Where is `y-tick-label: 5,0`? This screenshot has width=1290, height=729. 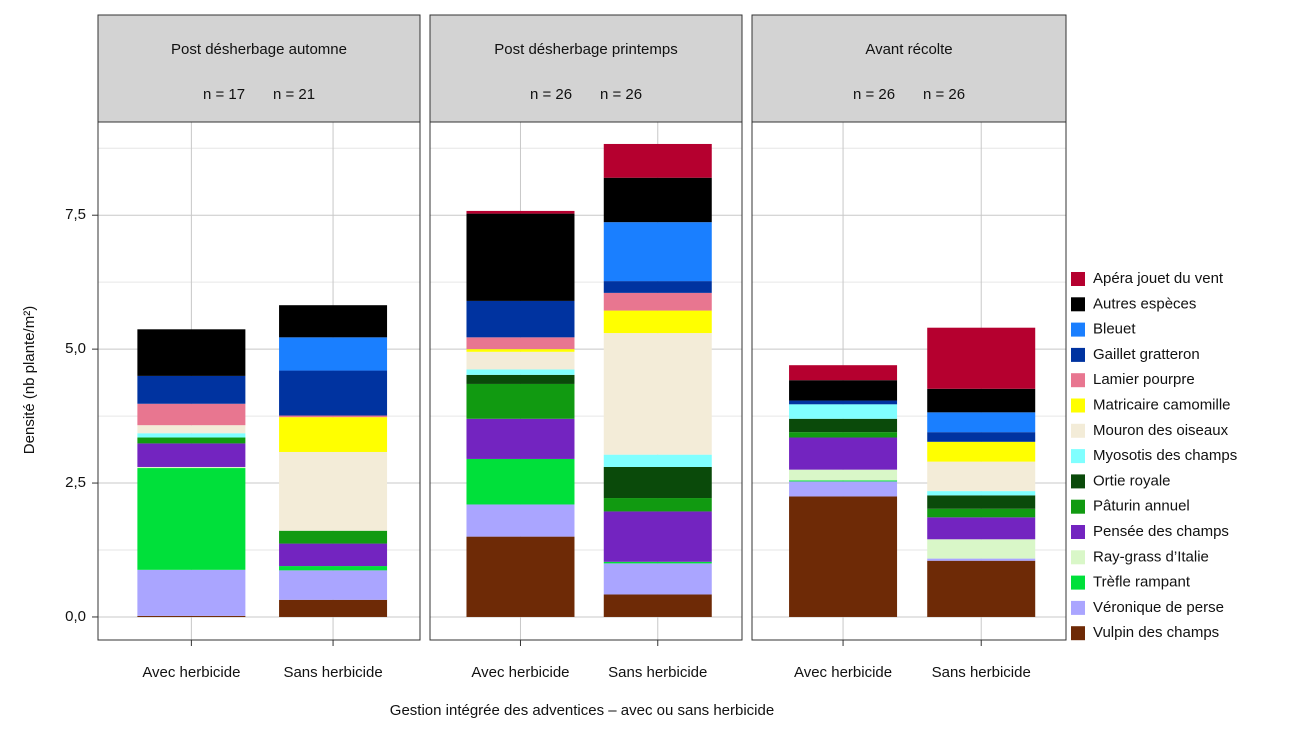 y-tick-label: 5,0 is located at coordinates (75, 348).